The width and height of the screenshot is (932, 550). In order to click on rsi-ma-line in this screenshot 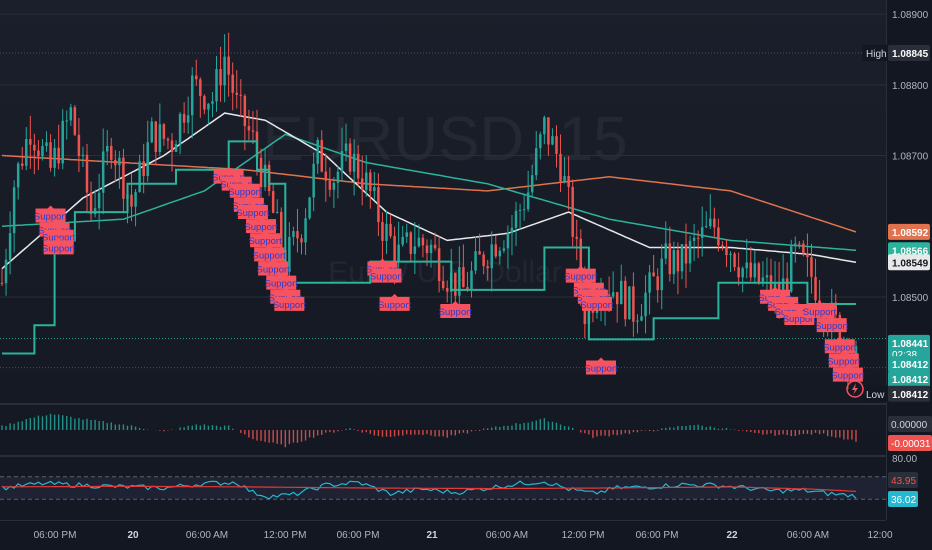, I will do `click(429, 488)`.